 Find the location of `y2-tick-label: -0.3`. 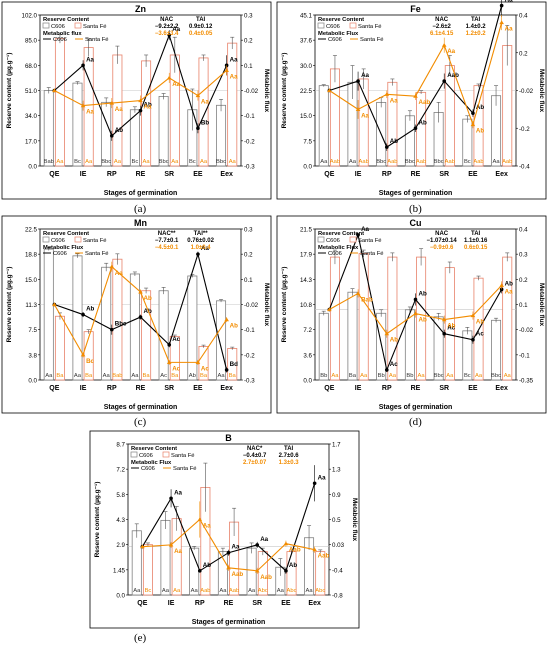

y2-tick-label: -0.3 is located at coordinates (249, 381).